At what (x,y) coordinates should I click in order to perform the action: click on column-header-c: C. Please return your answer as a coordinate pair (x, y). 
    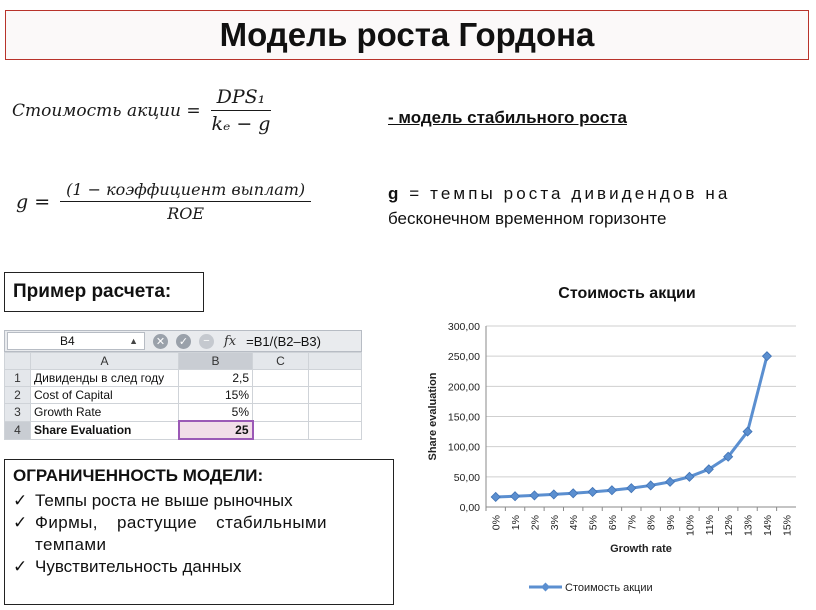
    Looking at the image, I should click on (280, 361).